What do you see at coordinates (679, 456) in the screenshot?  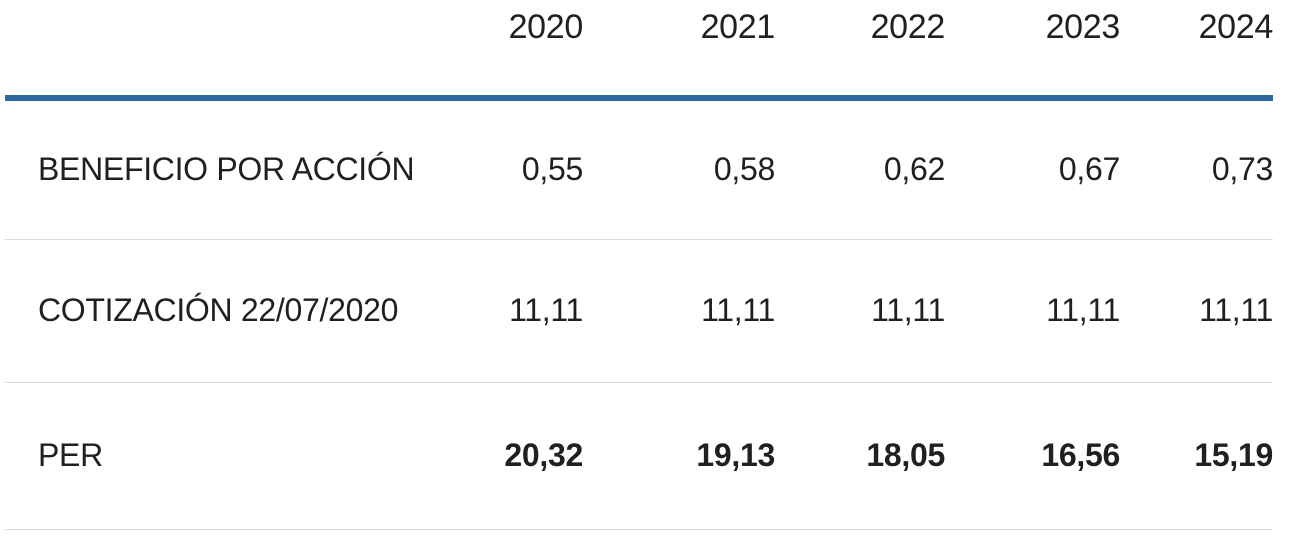 I see `cell-value: 19,13` at bounding box center [679, 456].